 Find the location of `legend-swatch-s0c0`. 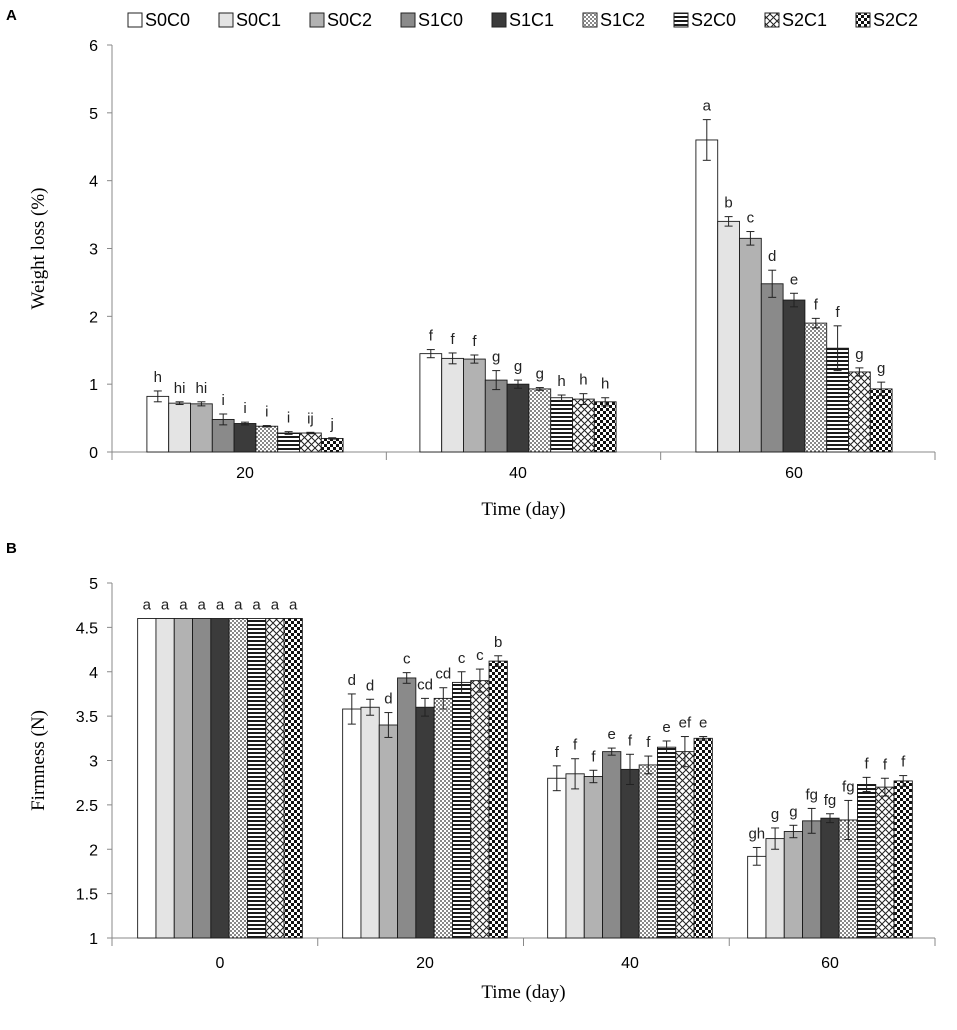

legend-swatch-s0c0 is located at coordinates (135, 20).